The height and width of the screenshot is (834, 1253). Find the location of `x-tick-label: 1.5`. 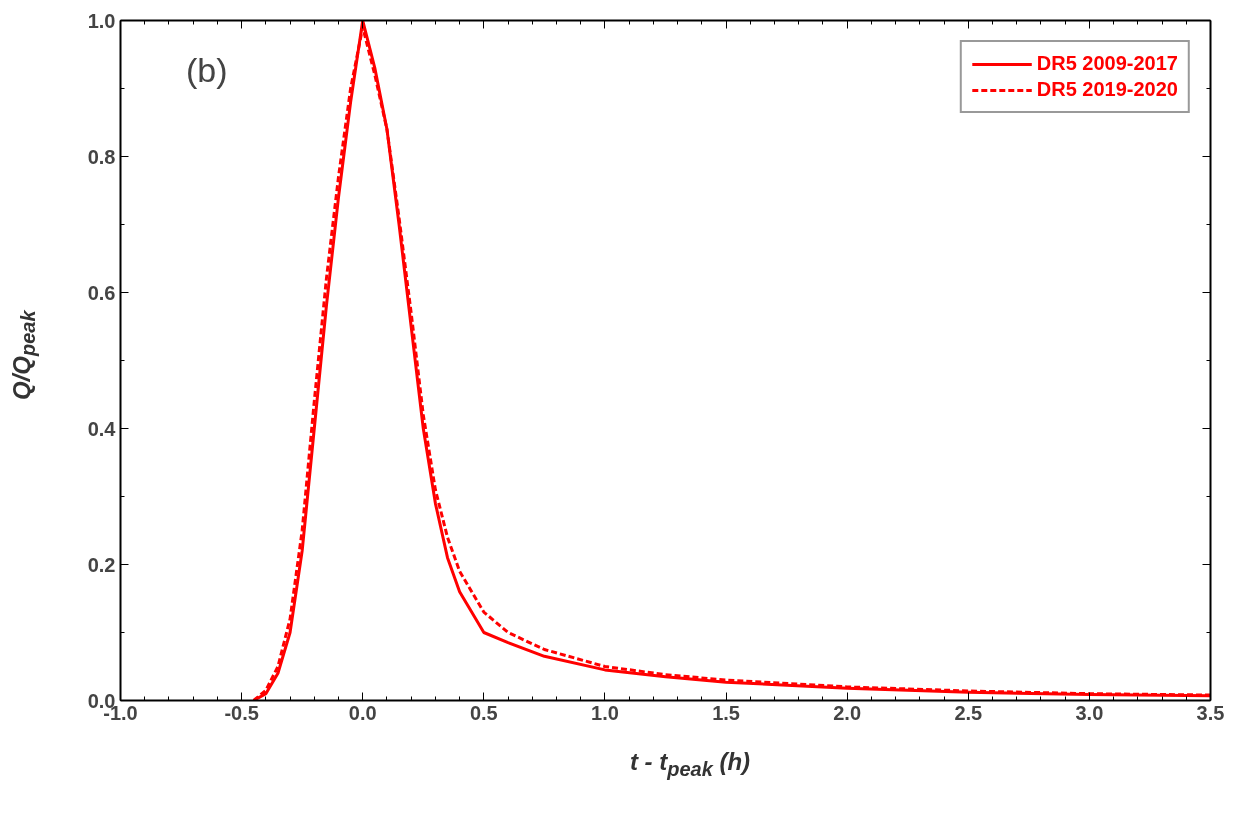

x-tick-label: 1.5 is located at coordinates (726, 712).